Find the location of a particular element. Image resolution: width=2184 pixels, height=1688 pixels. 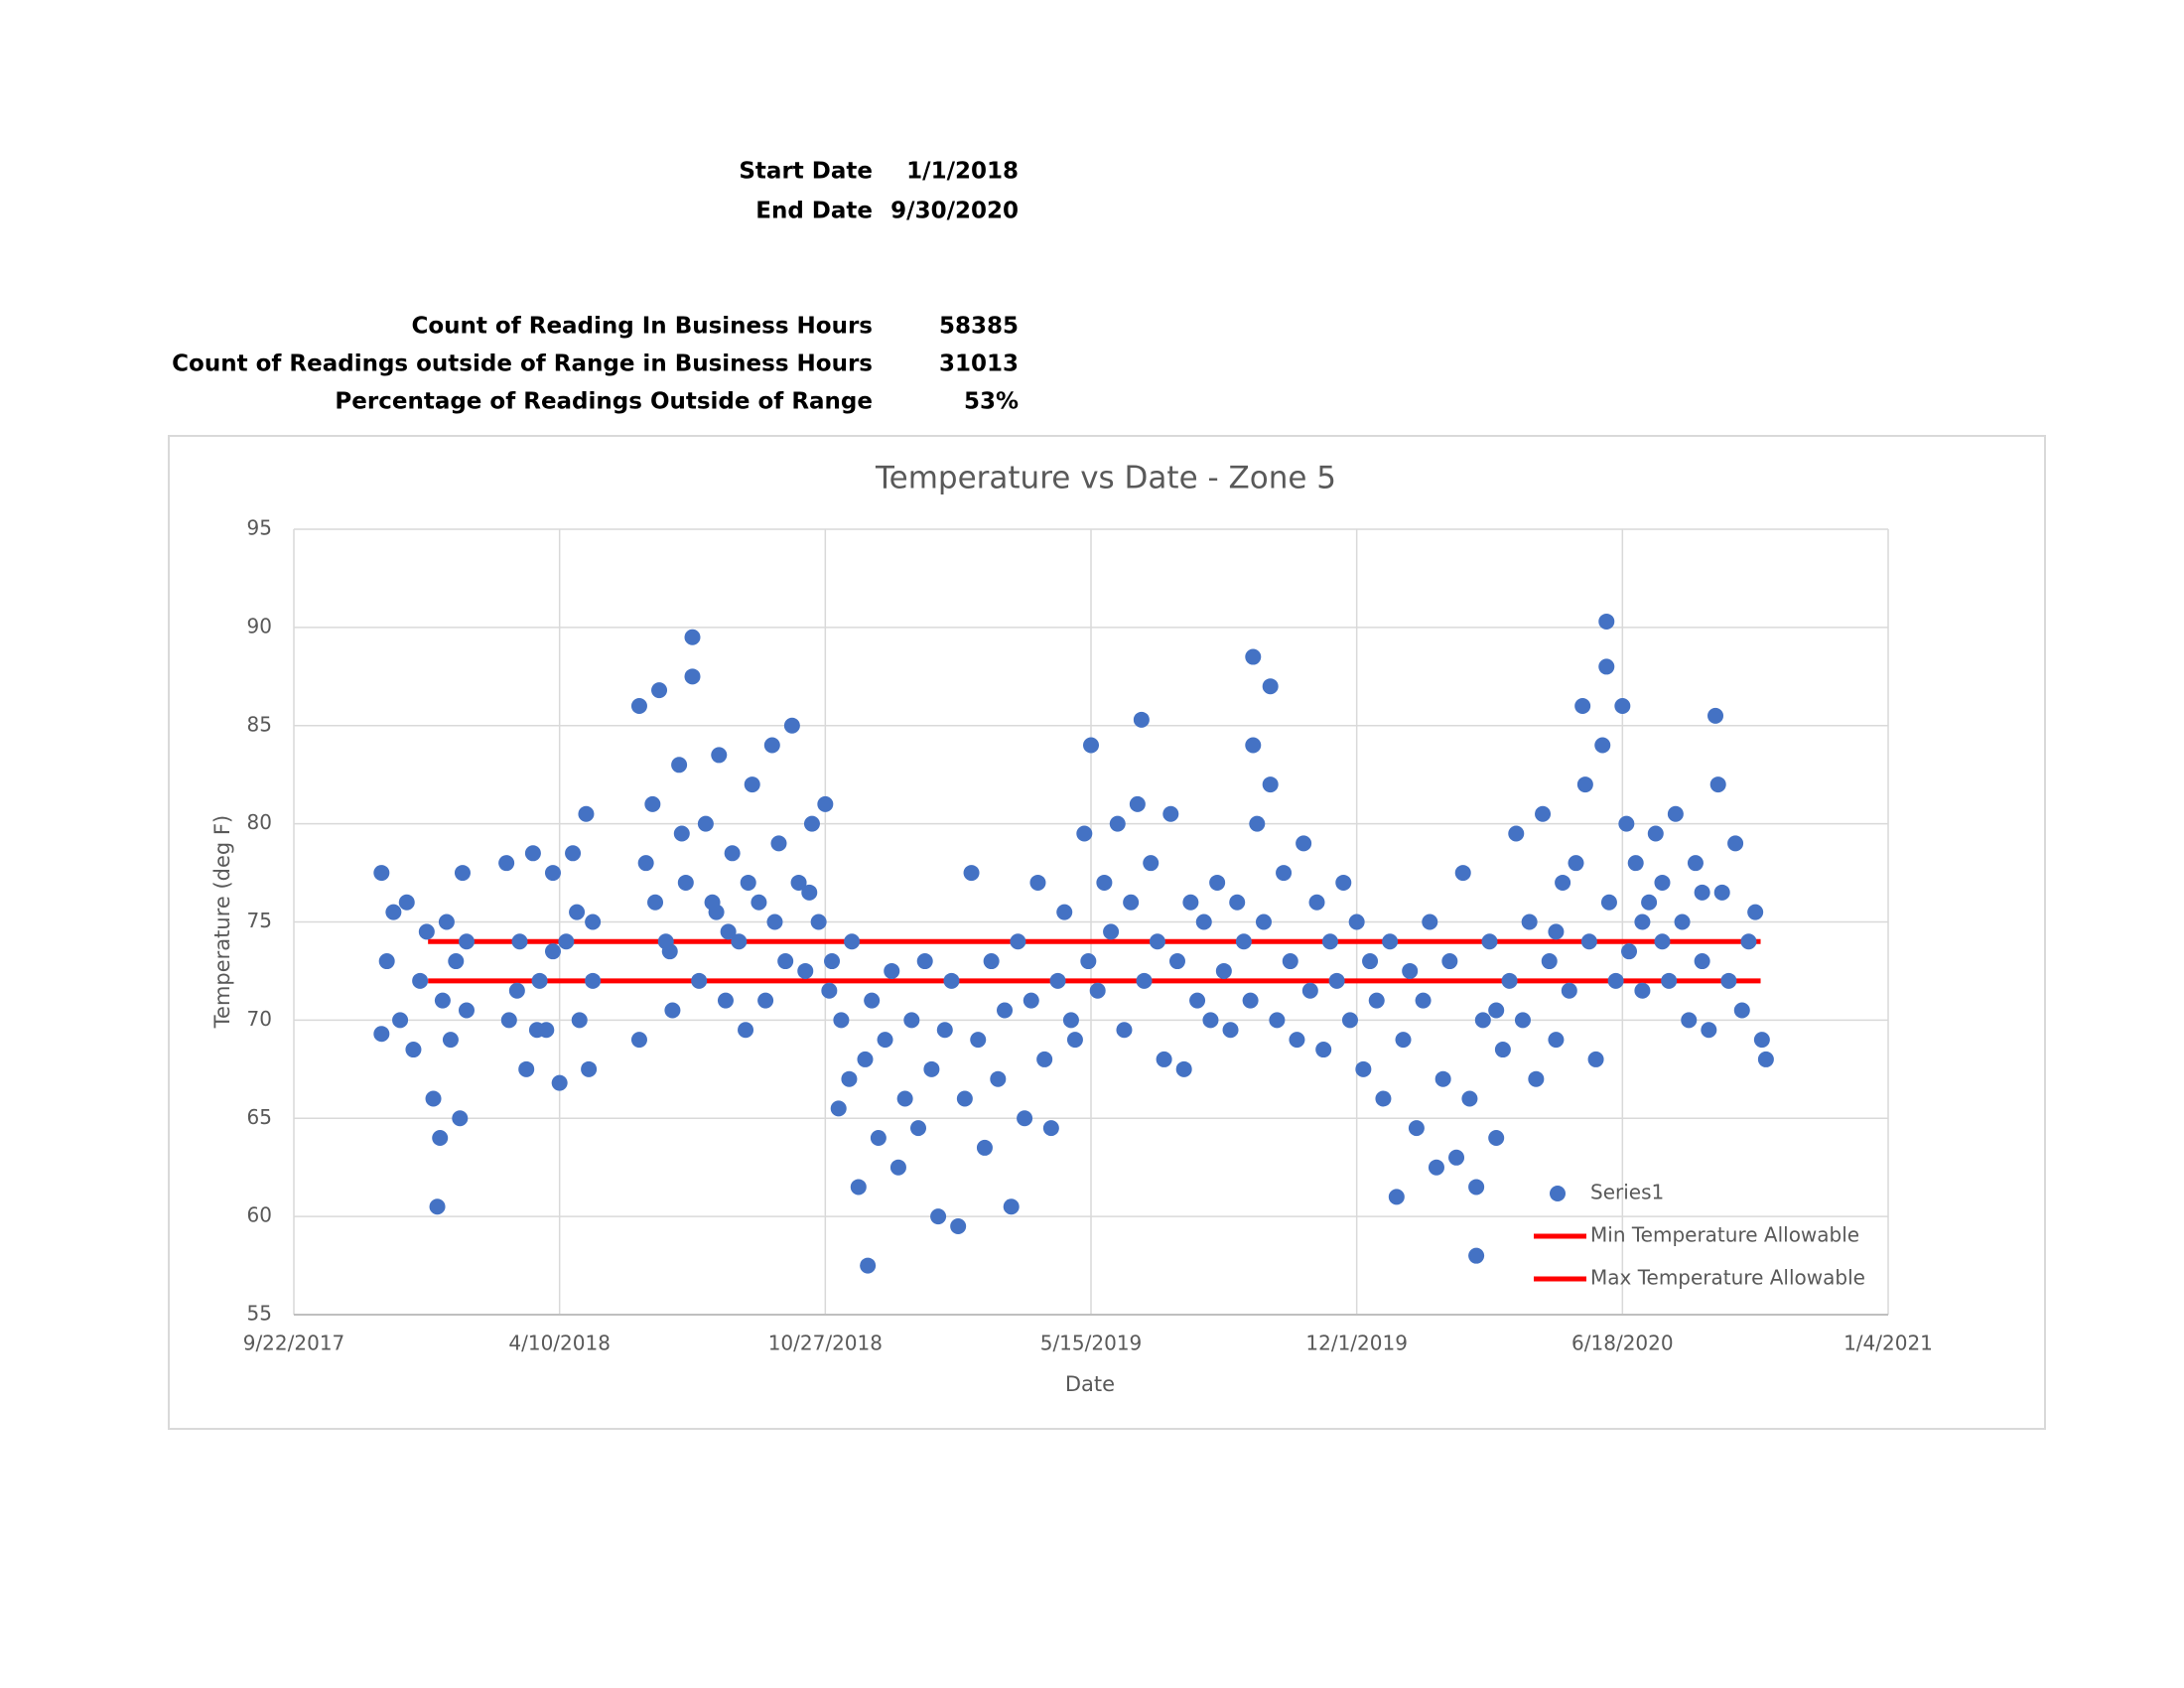

summary-value: 58385 is located at coordinates (979, 327).